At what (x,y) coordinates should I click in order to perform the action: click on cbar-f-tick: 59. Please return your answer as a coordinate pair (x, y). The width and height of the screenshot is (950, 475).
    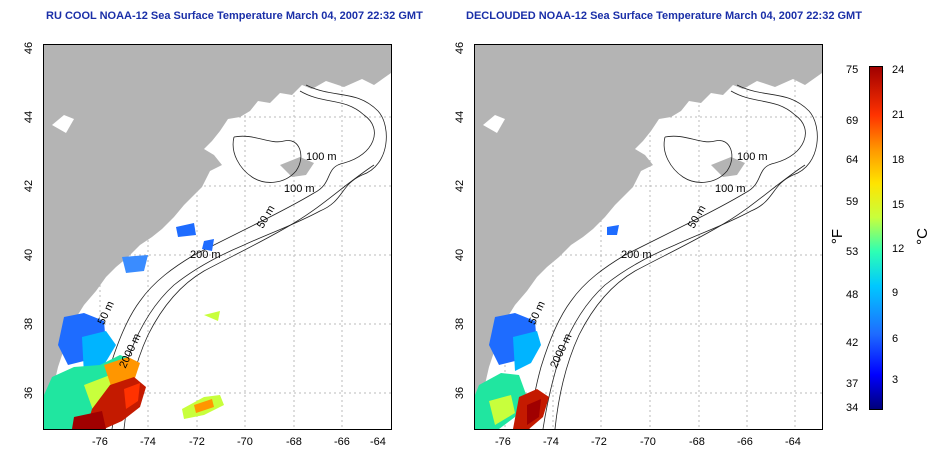
    Looking at the image, I should click on (852, 202).